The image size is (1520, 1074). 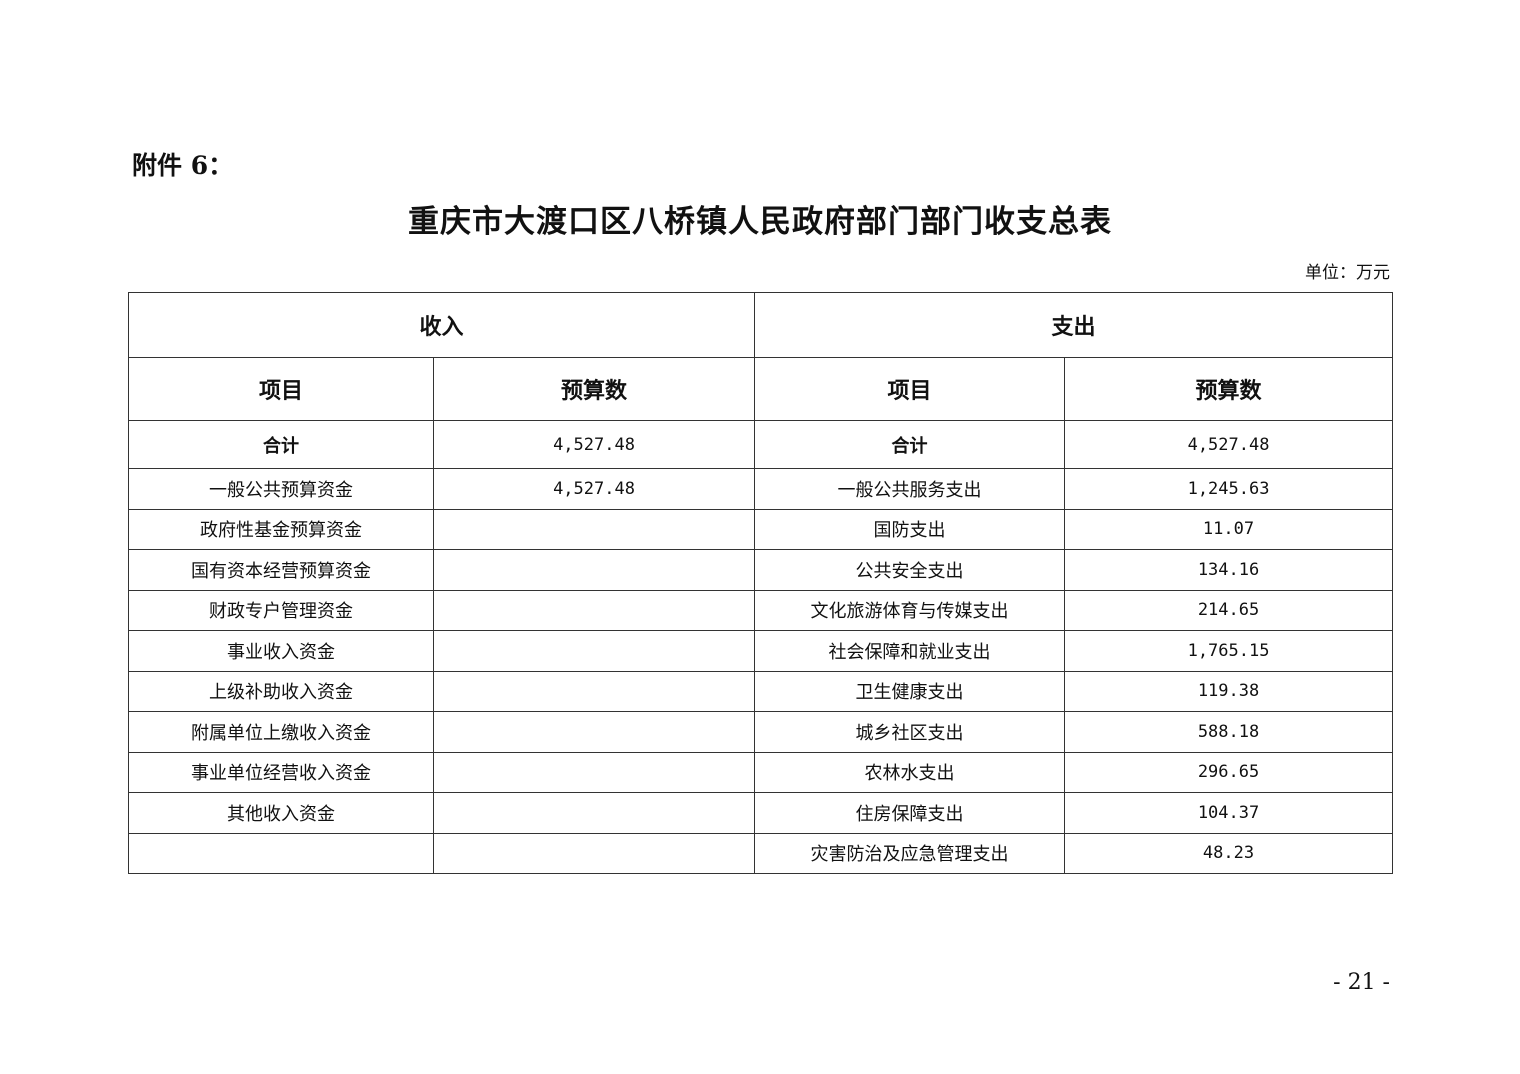 What do you see at coordinates (910, 444) in the screenshot?
I see `expense-total-label: 合计` at bounding box center [910, 444].